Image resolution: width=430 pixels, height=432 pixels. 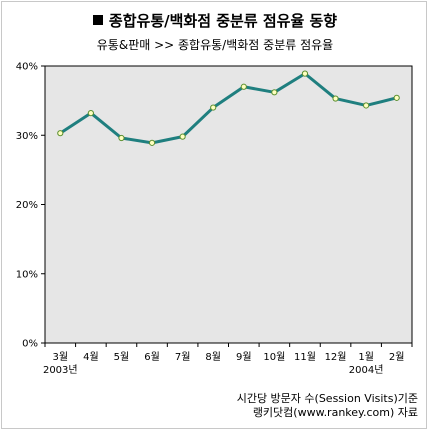 I want to click on x-year-label: 2003년, so click(x=60, y=370).